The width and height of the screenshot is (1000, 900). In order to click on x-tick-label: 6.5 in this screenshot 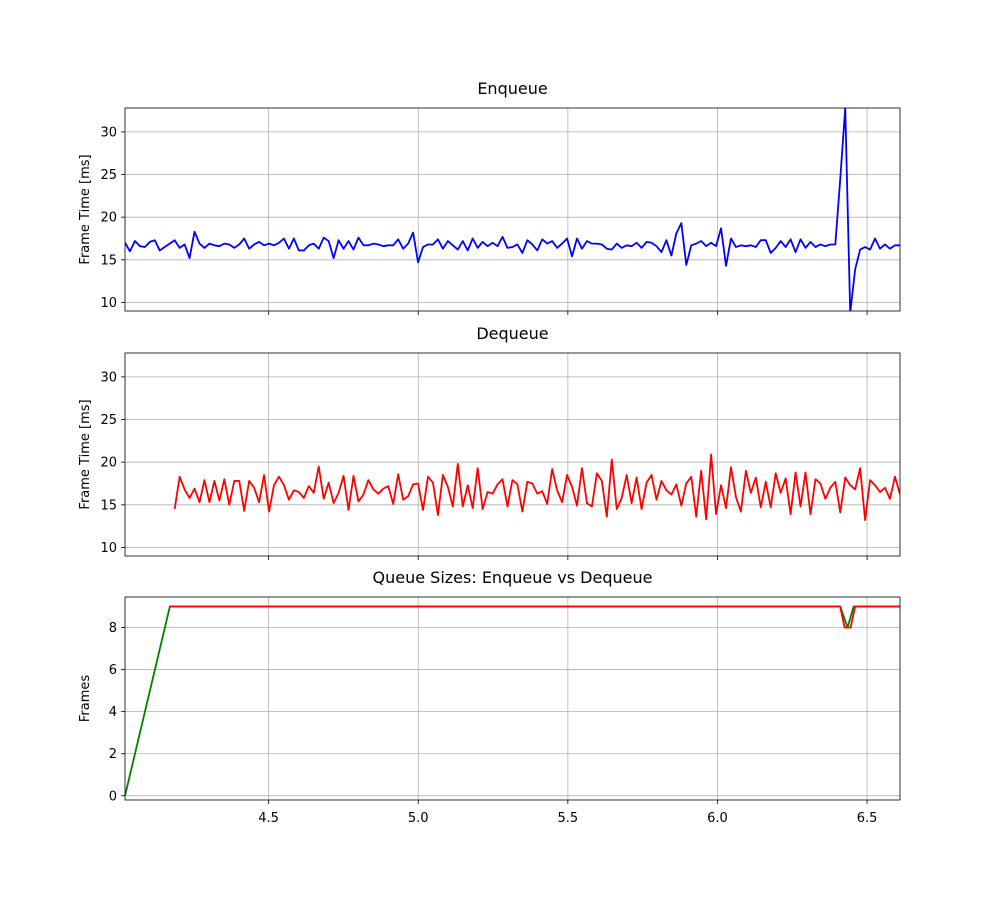, I will do `click(867, 818)`.